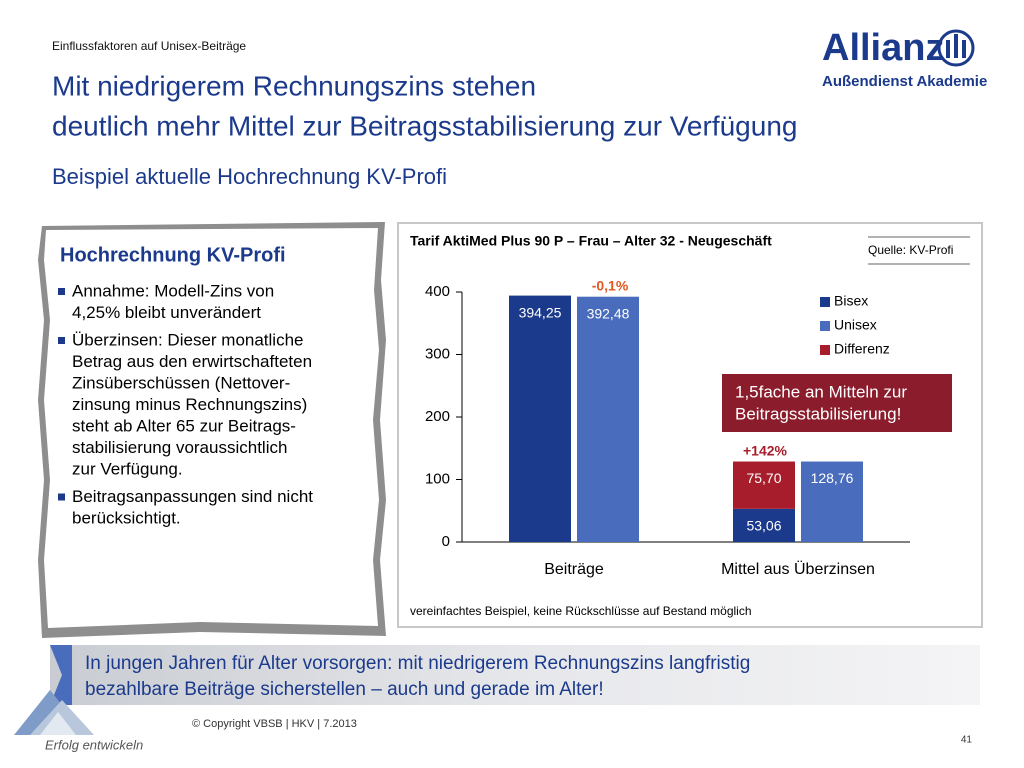 Image resolution: width=1024 pixels, height=768 pixels. What do you see at coordinates (956, 48) in the screenshot?
I see `logo-mark` at bounding box center [956, 48].